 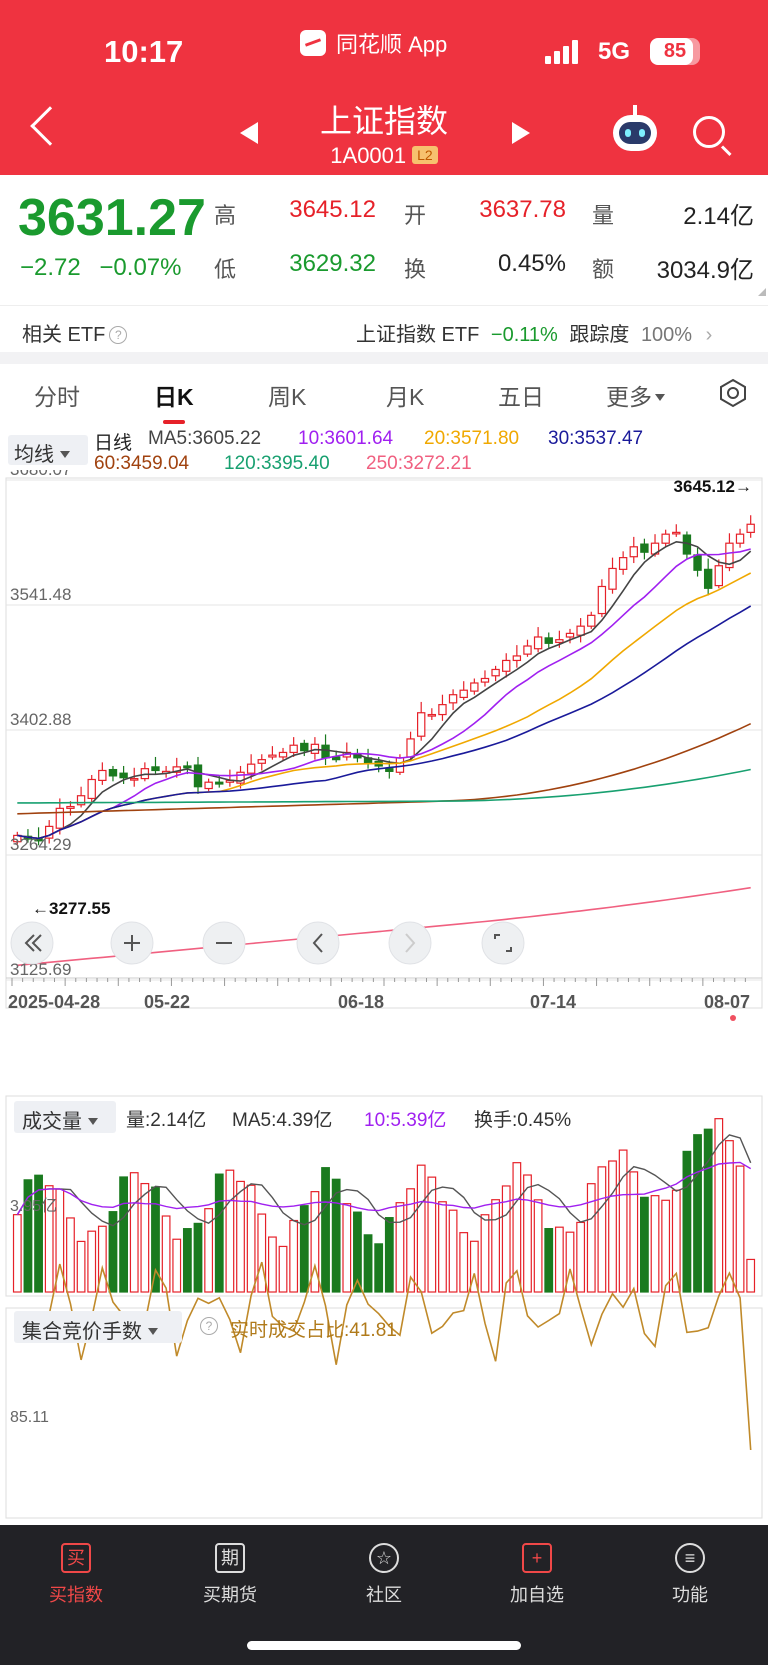 What do you see at coordinates (249, 133) in the screenshot?
I see `prev-stock-icon` at bounding box center [249, 133].